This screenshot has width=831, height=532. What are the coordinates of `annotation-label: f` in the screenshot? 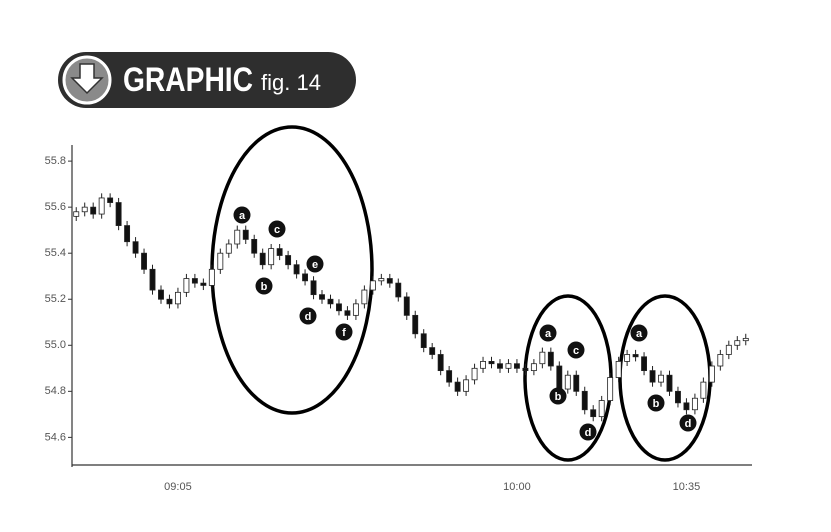 It's located at (344, 333).